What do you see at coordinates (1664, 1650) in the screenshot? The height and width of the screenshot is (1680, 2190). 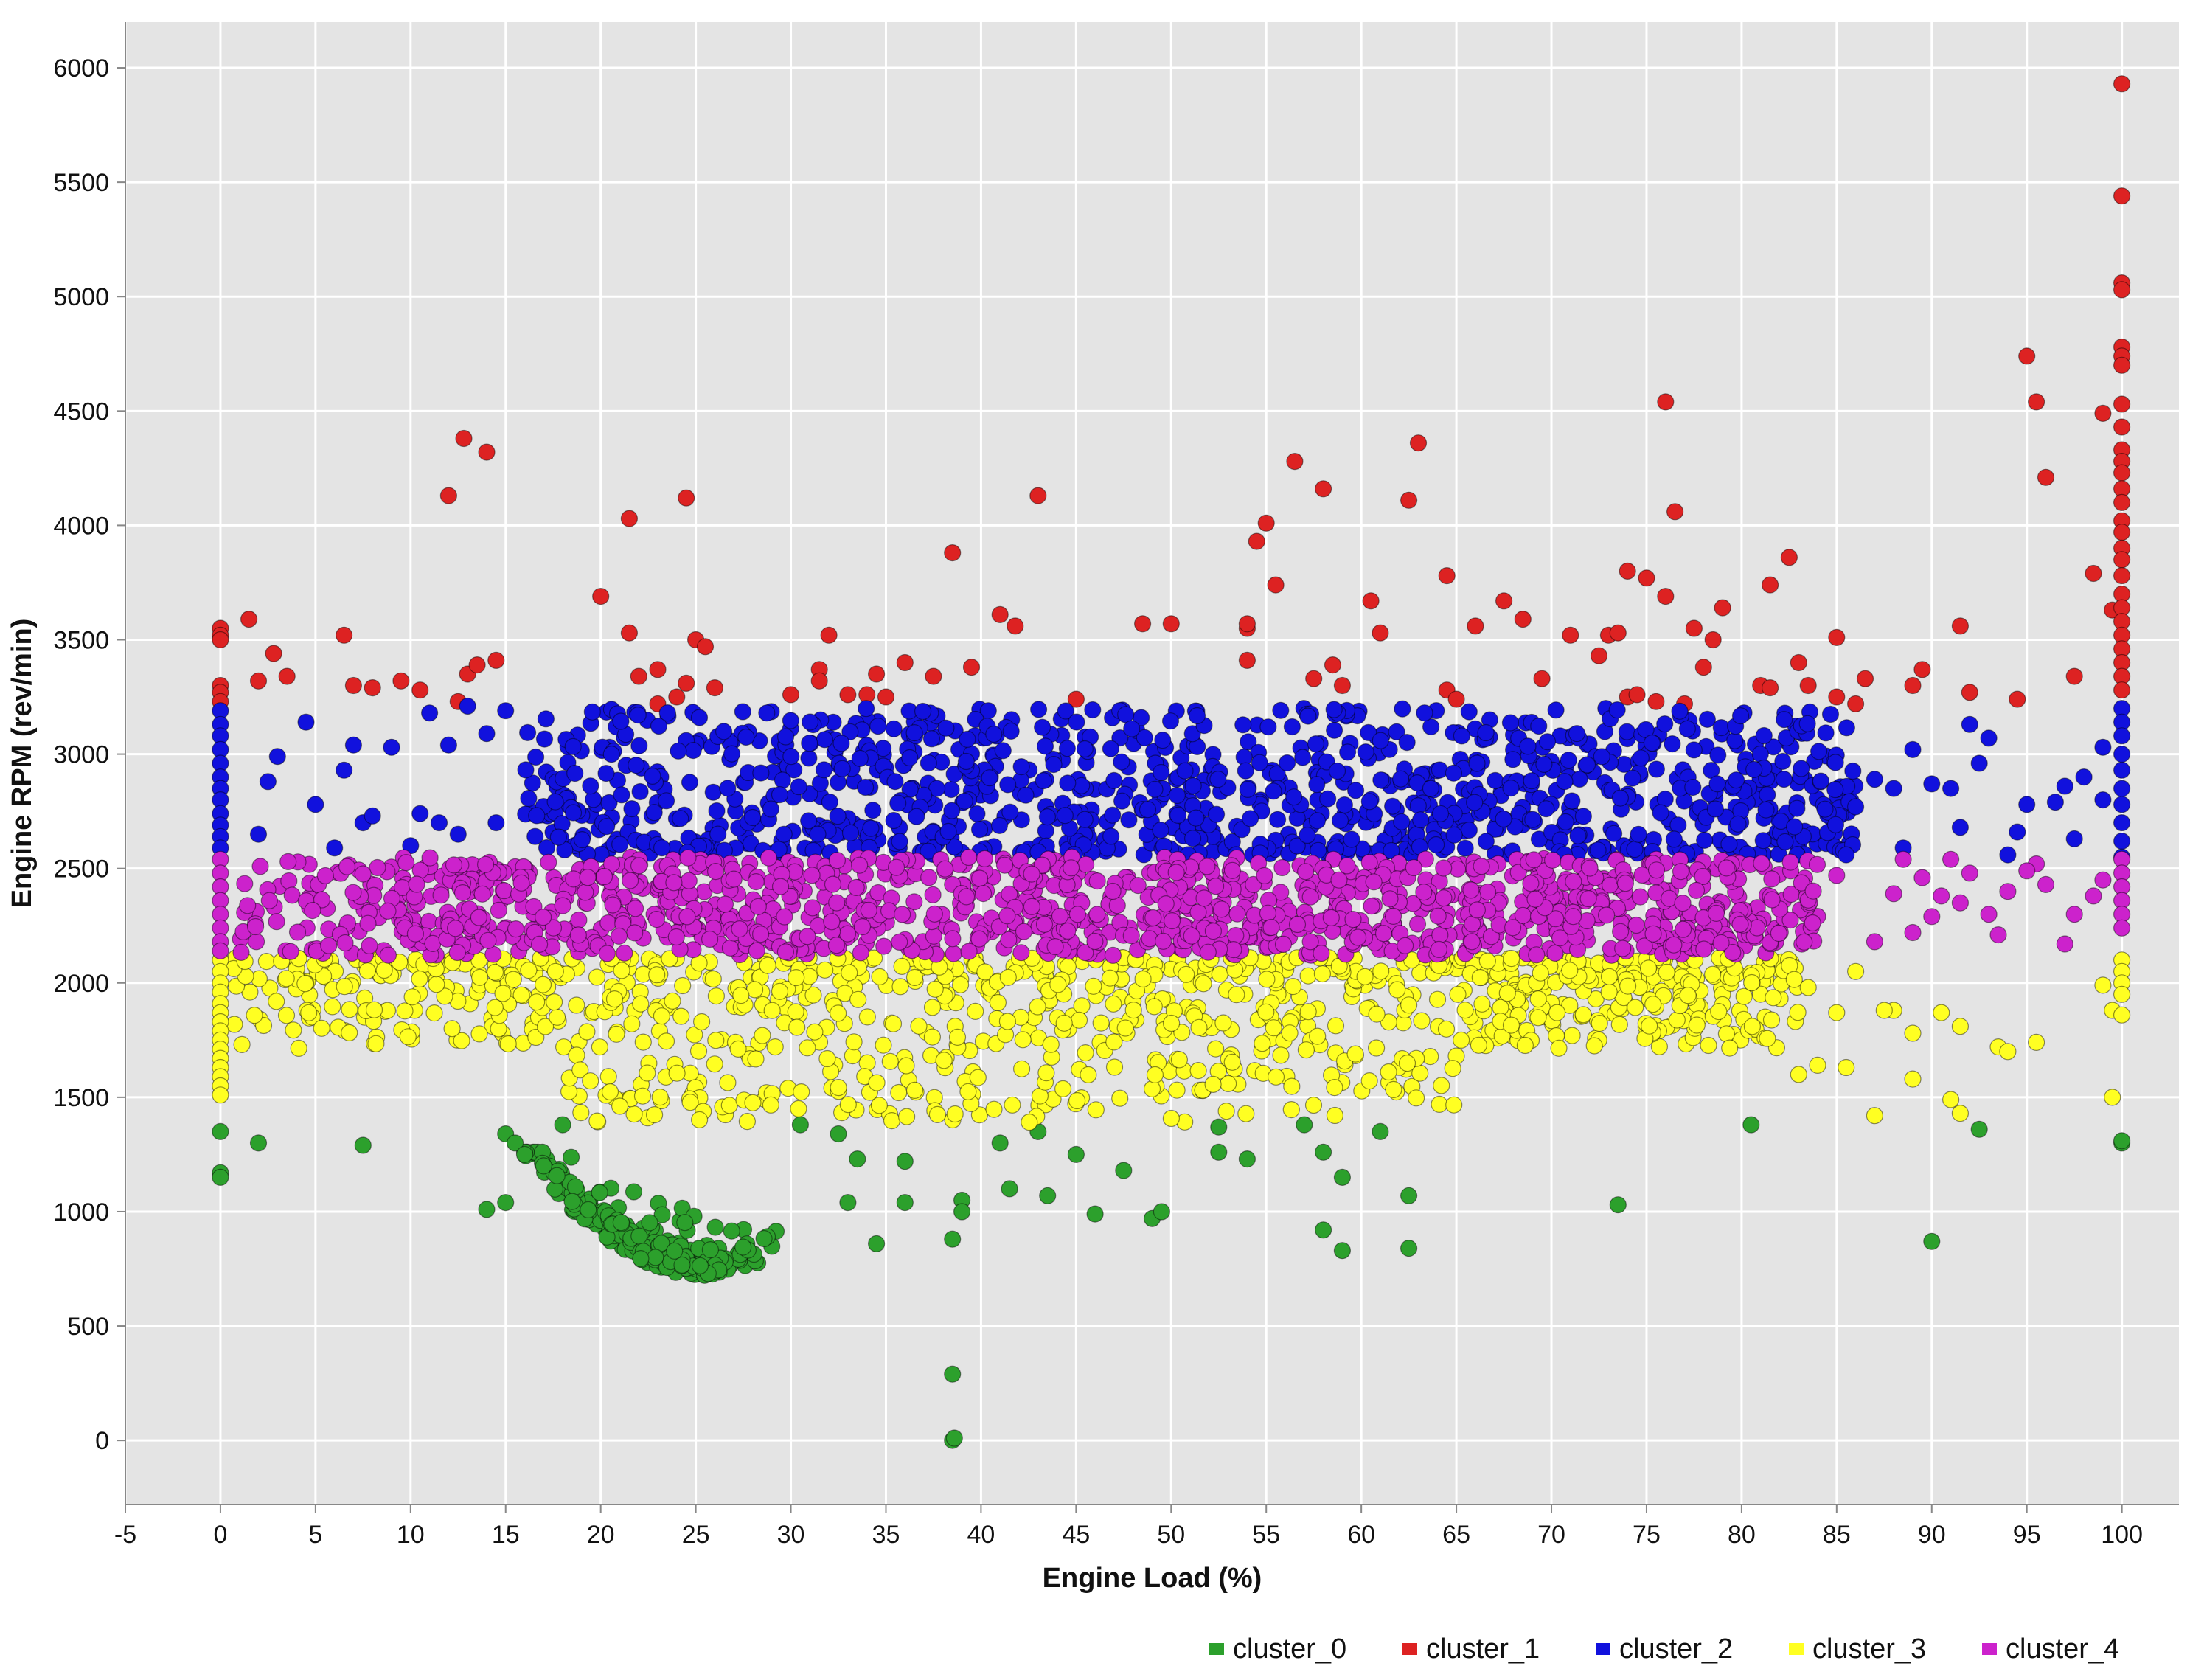 I see `legend-item-cluster_2: cluster_2` at bounding box center [1664, 1650].